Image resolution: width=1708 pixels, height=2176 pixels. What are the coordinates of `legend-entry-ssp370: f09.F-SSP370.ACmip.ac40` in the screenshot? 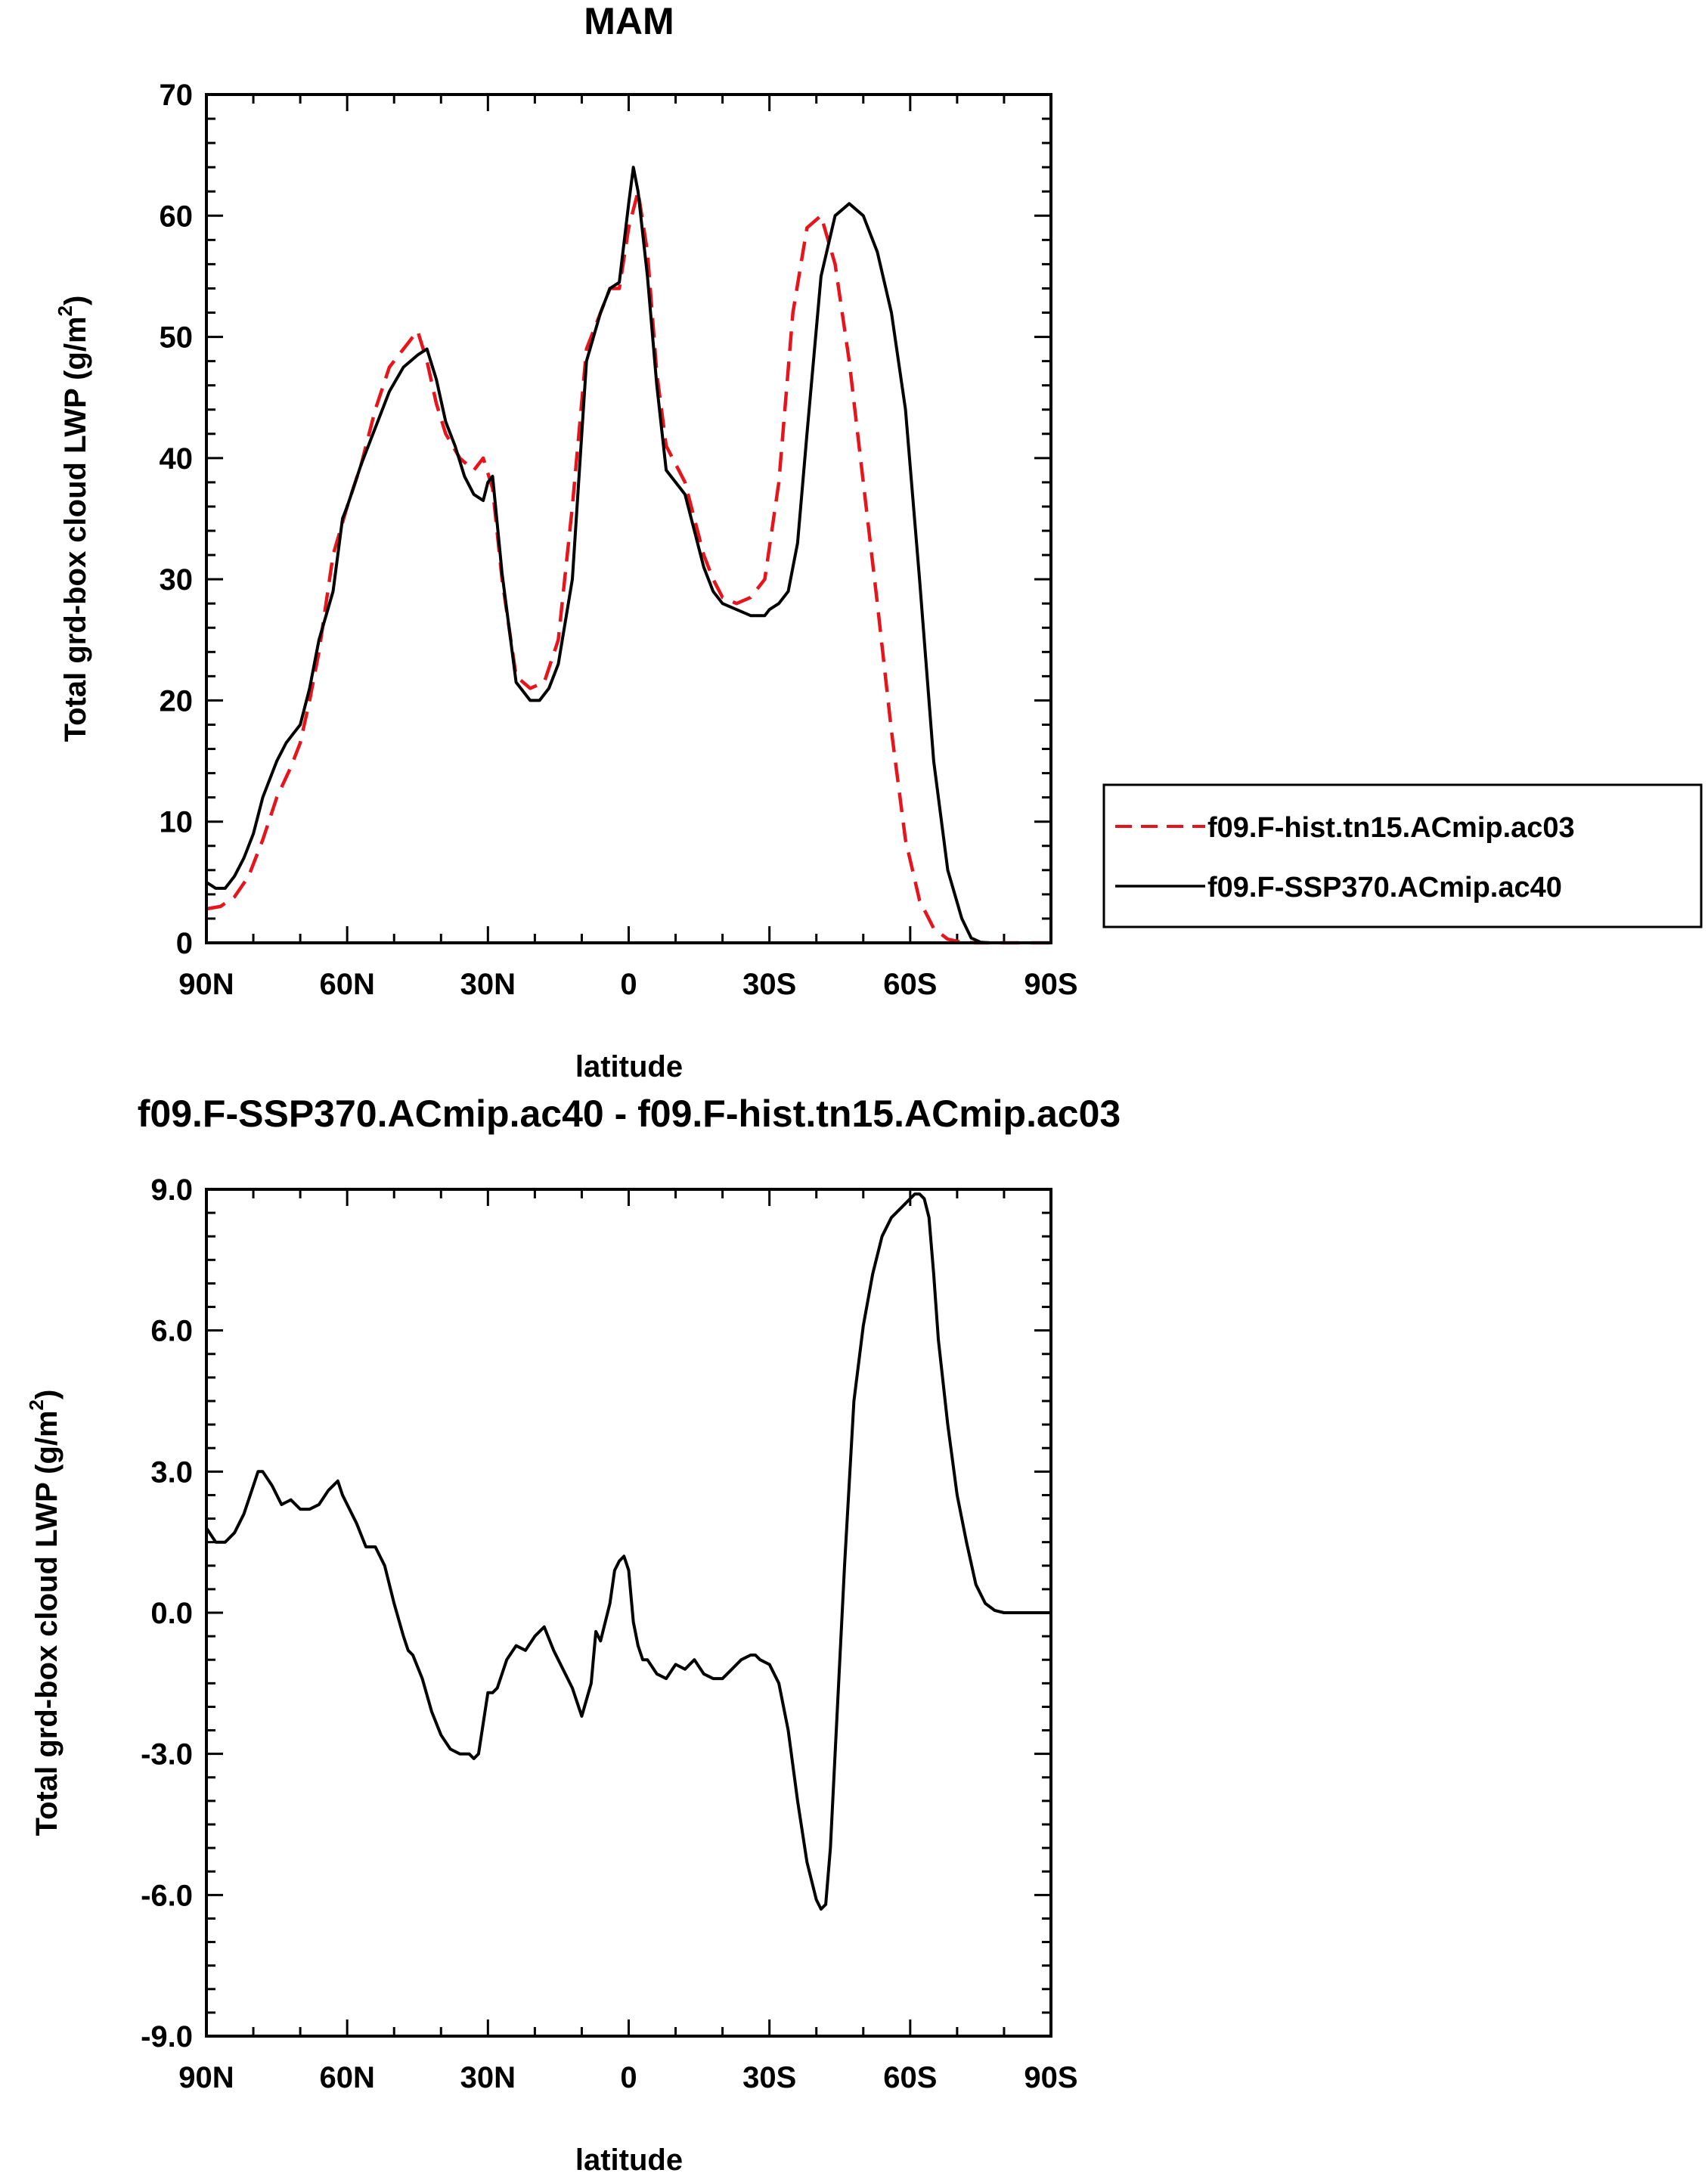 It's located at (1384, 888).